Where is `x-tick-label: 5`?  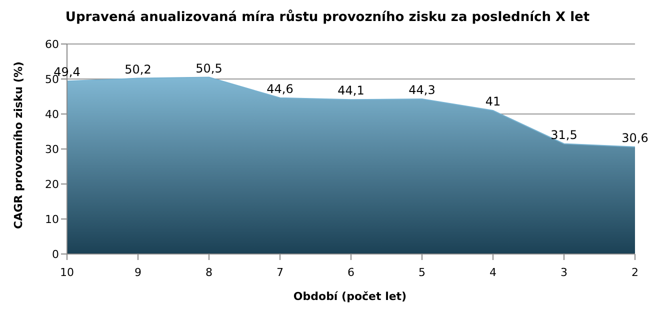
x-tick-label: 5 is located at coordinates (422, 272).